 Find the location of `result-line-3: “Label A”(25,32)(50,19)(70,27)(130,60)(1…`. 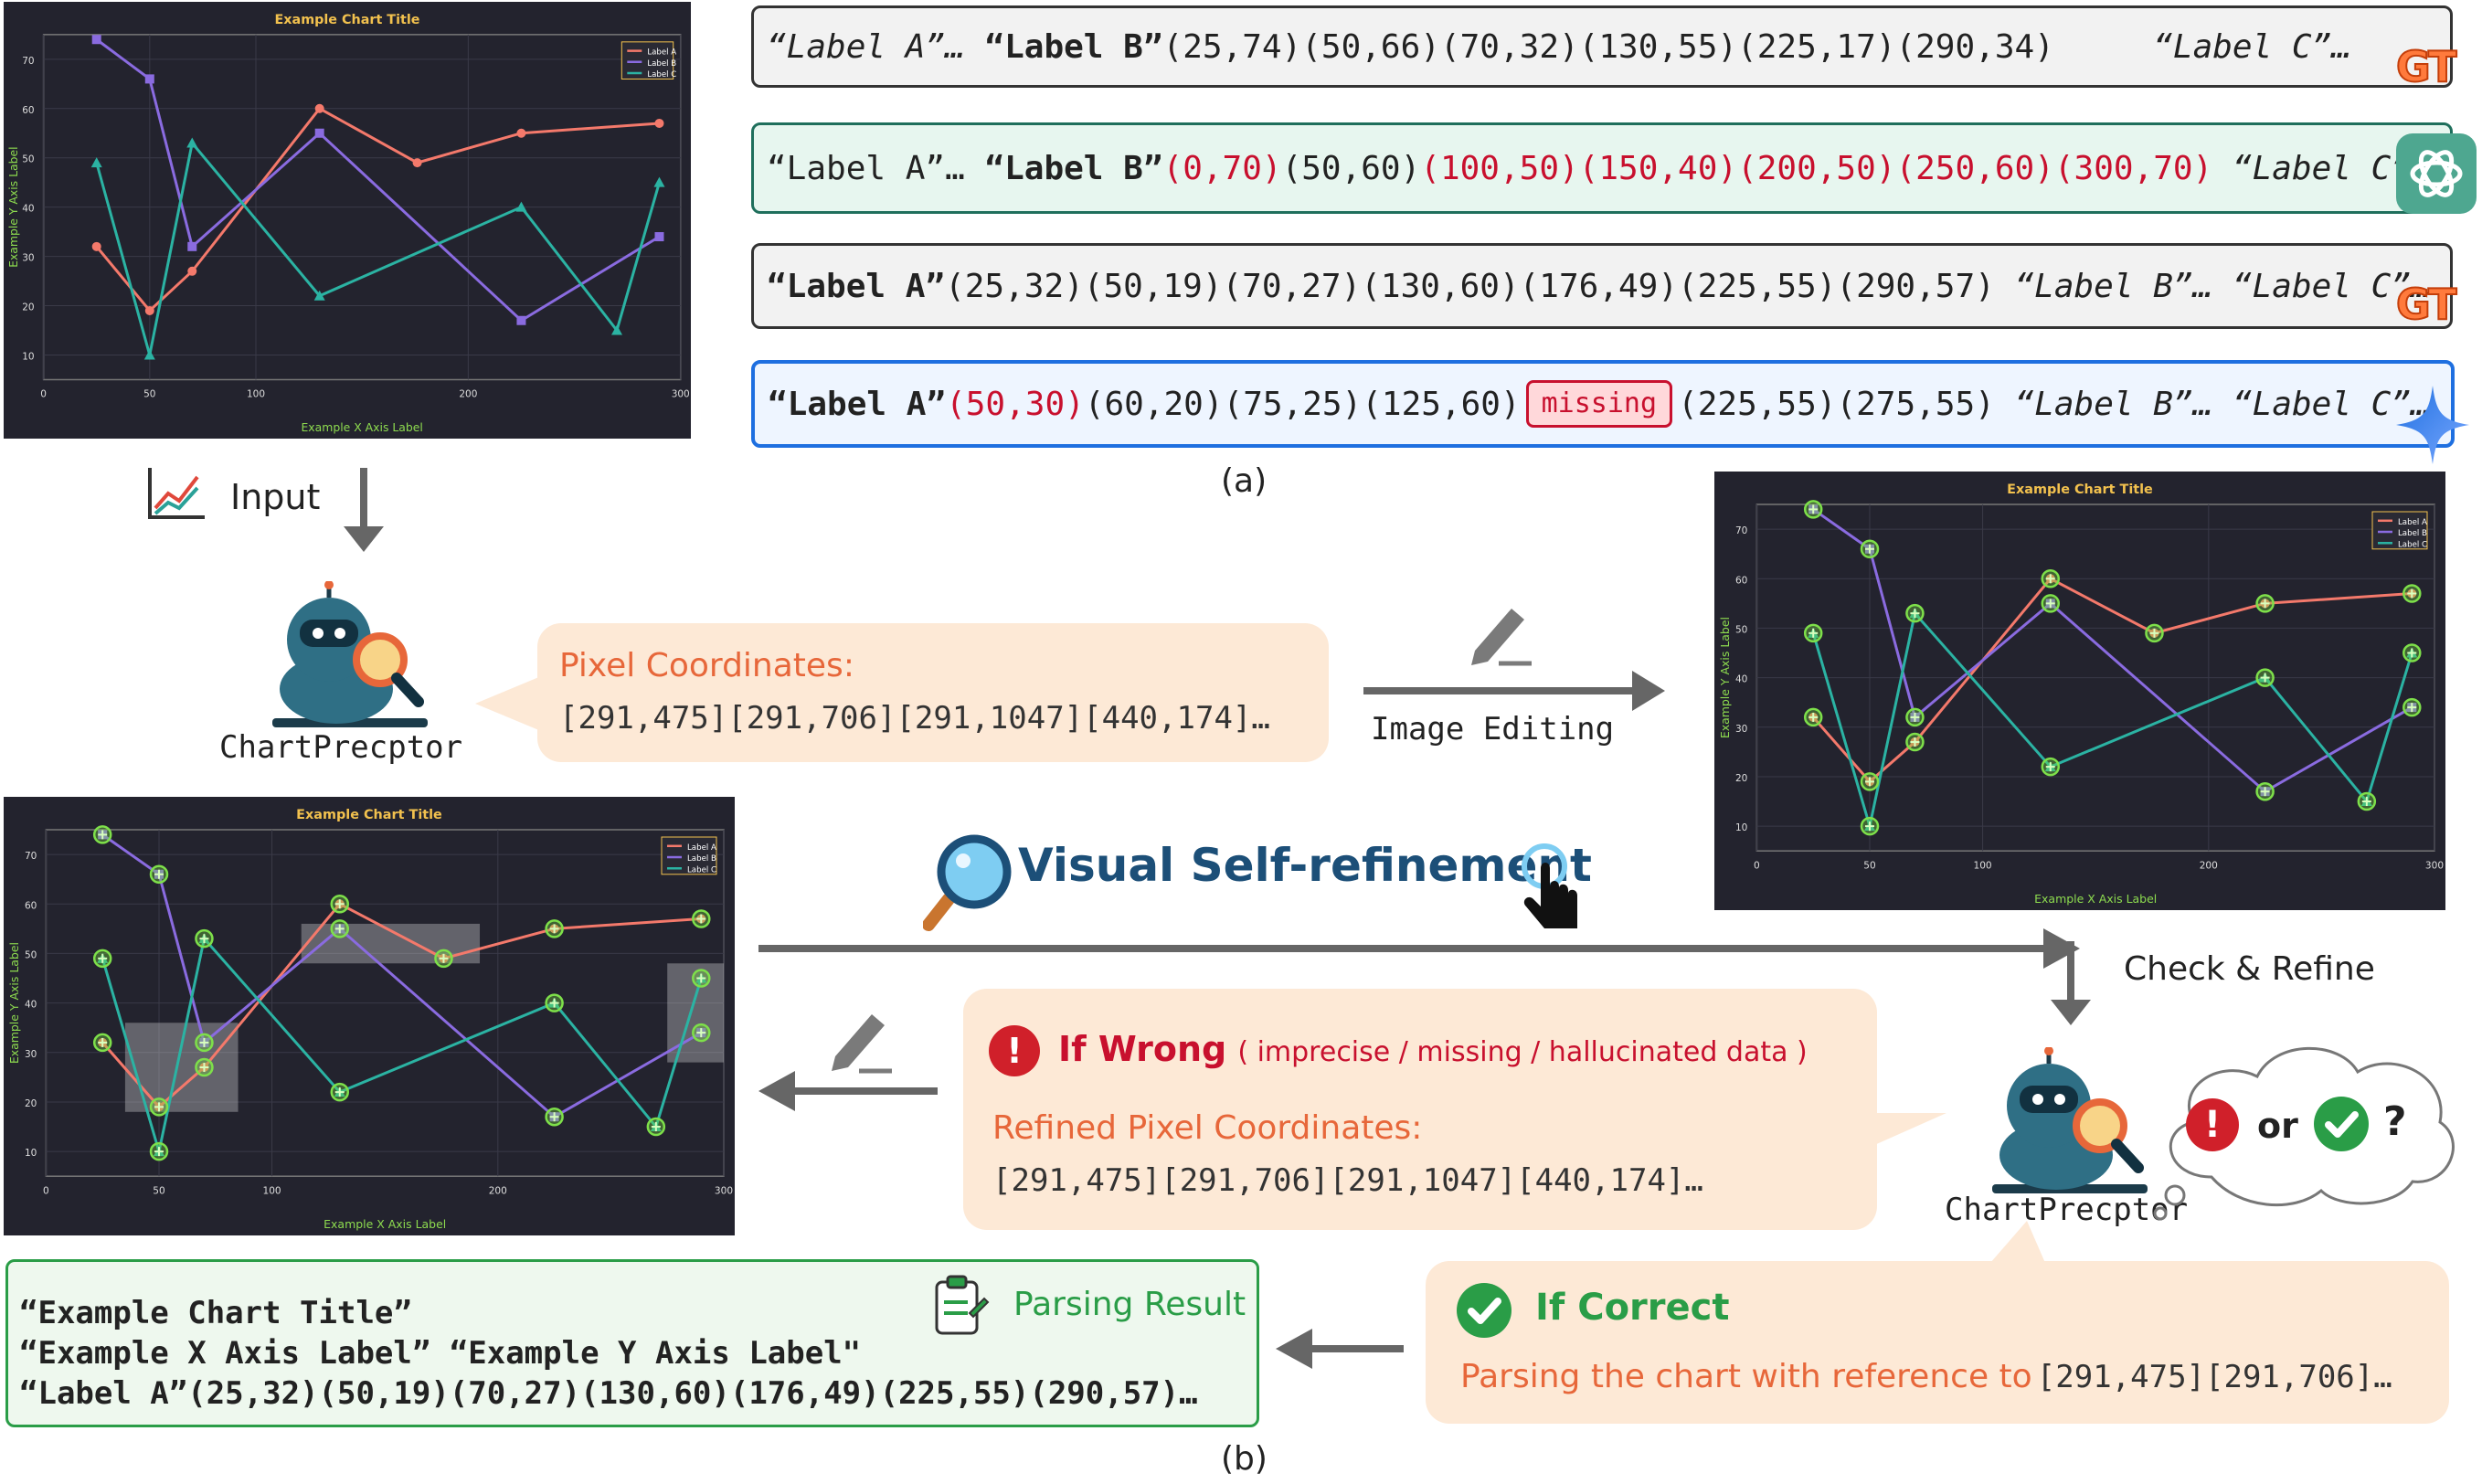

result-line-3: “Label A”(25,32)(50,19)(70,27)(130,60)(1… is located at coordinates (608, 1393).